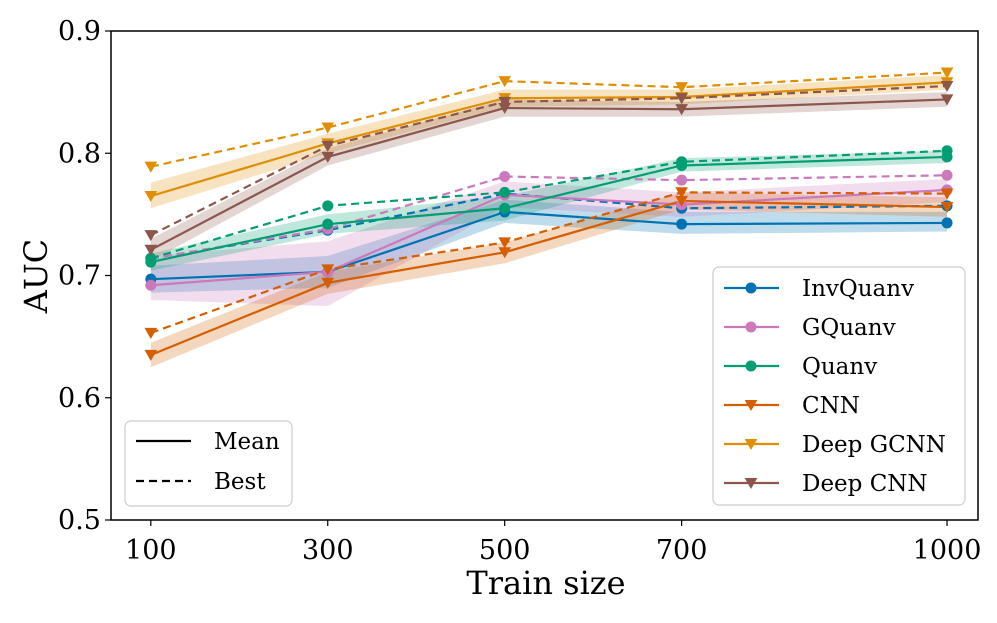 The image size is (997, 623). What do you see at coordinates (79, 153) in the screenshot?
I see `y-tick-label: 0.8` at bounding box center [79, 153].